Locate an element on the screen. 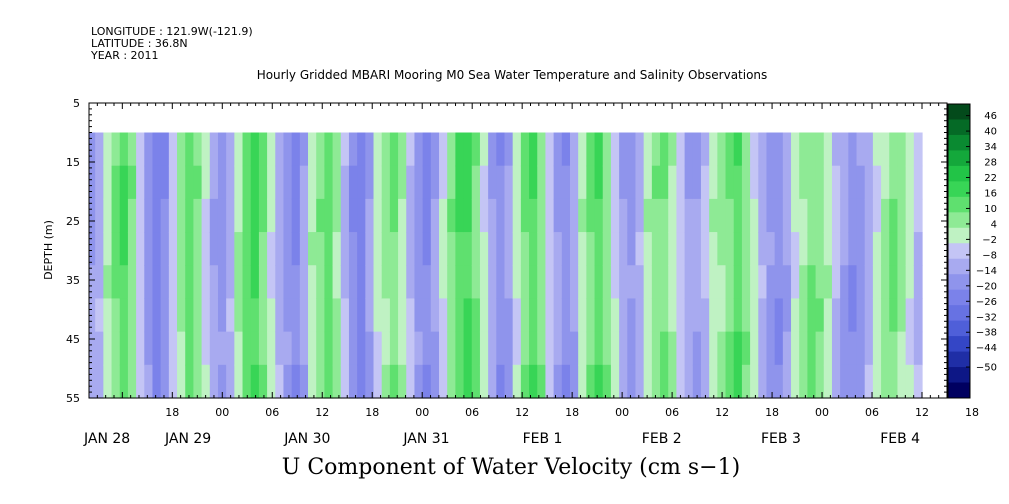  x-day-label: FEB 1 is located at coordinates (543, 439).